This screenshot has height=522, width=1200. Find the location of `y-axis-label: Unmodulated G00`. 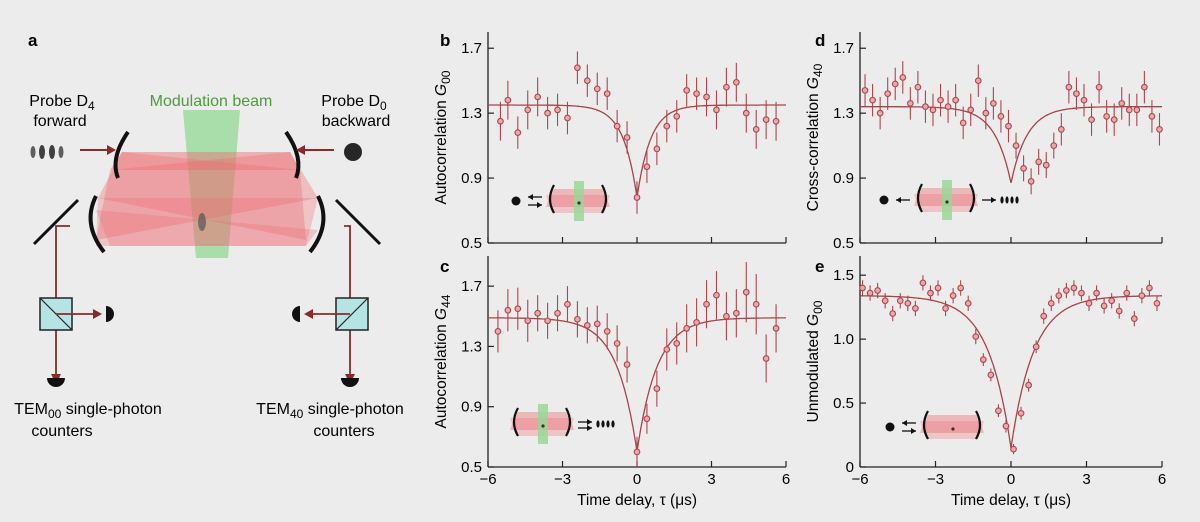

y-axis-label: Unmodulated G00 is located at coordinates (815, 361).